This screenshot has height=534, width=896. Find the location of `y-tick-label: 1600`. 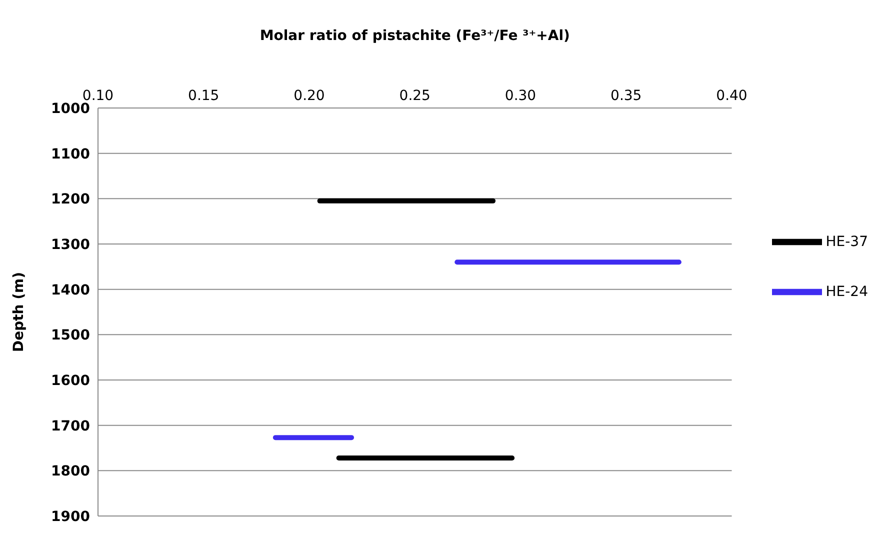

y-tick-label: 1600 is located at coordinates (70, 380).